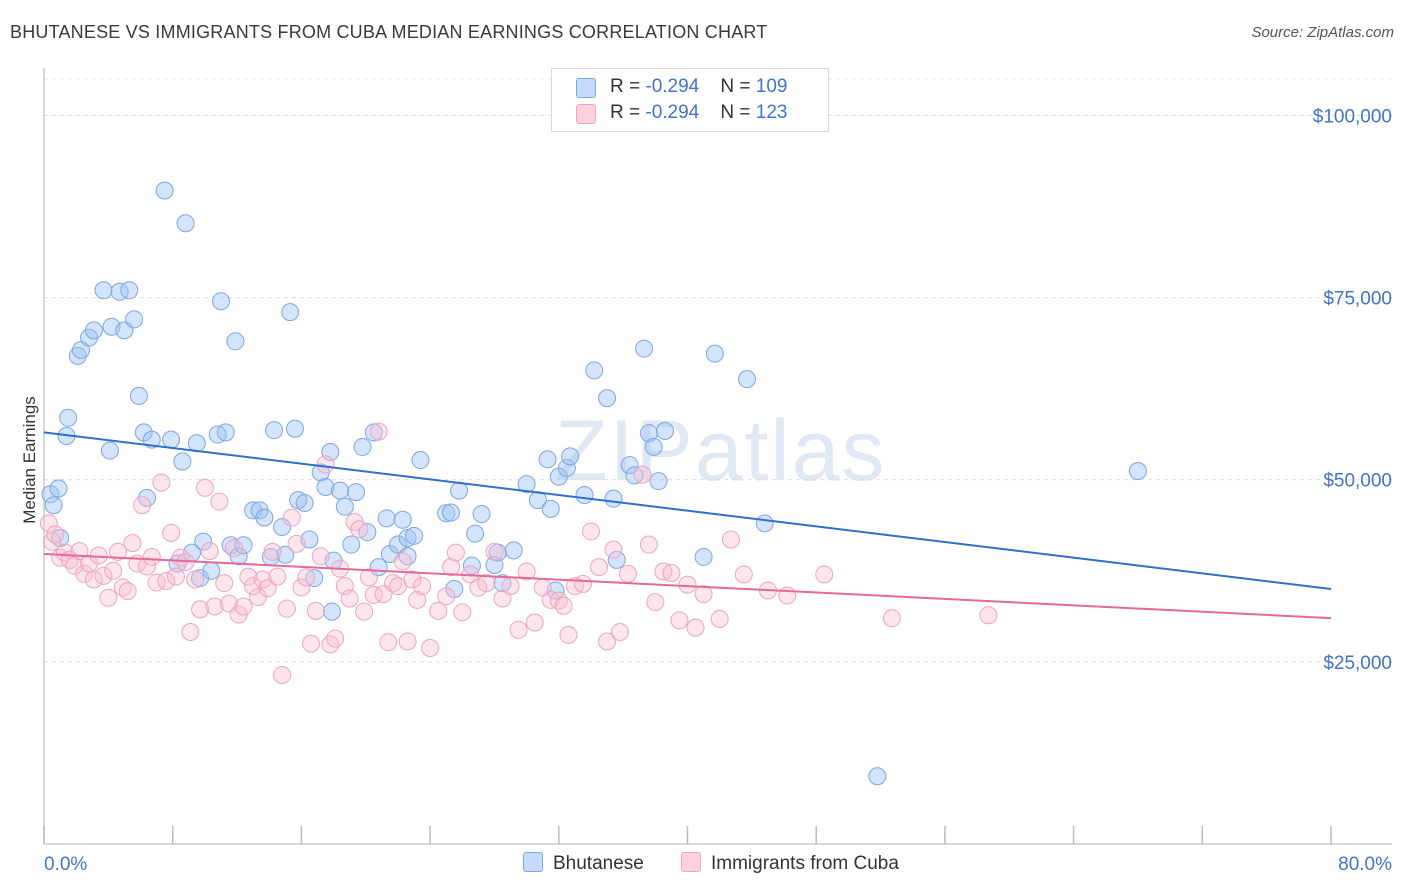 Image resolution: width=1406 pixels, height=892 pixels. What do you see at coordinates (720, 450) in the screenshot?
I see `zipatlas-watermark: ZIPatlas` at bounding box center [720, 450].